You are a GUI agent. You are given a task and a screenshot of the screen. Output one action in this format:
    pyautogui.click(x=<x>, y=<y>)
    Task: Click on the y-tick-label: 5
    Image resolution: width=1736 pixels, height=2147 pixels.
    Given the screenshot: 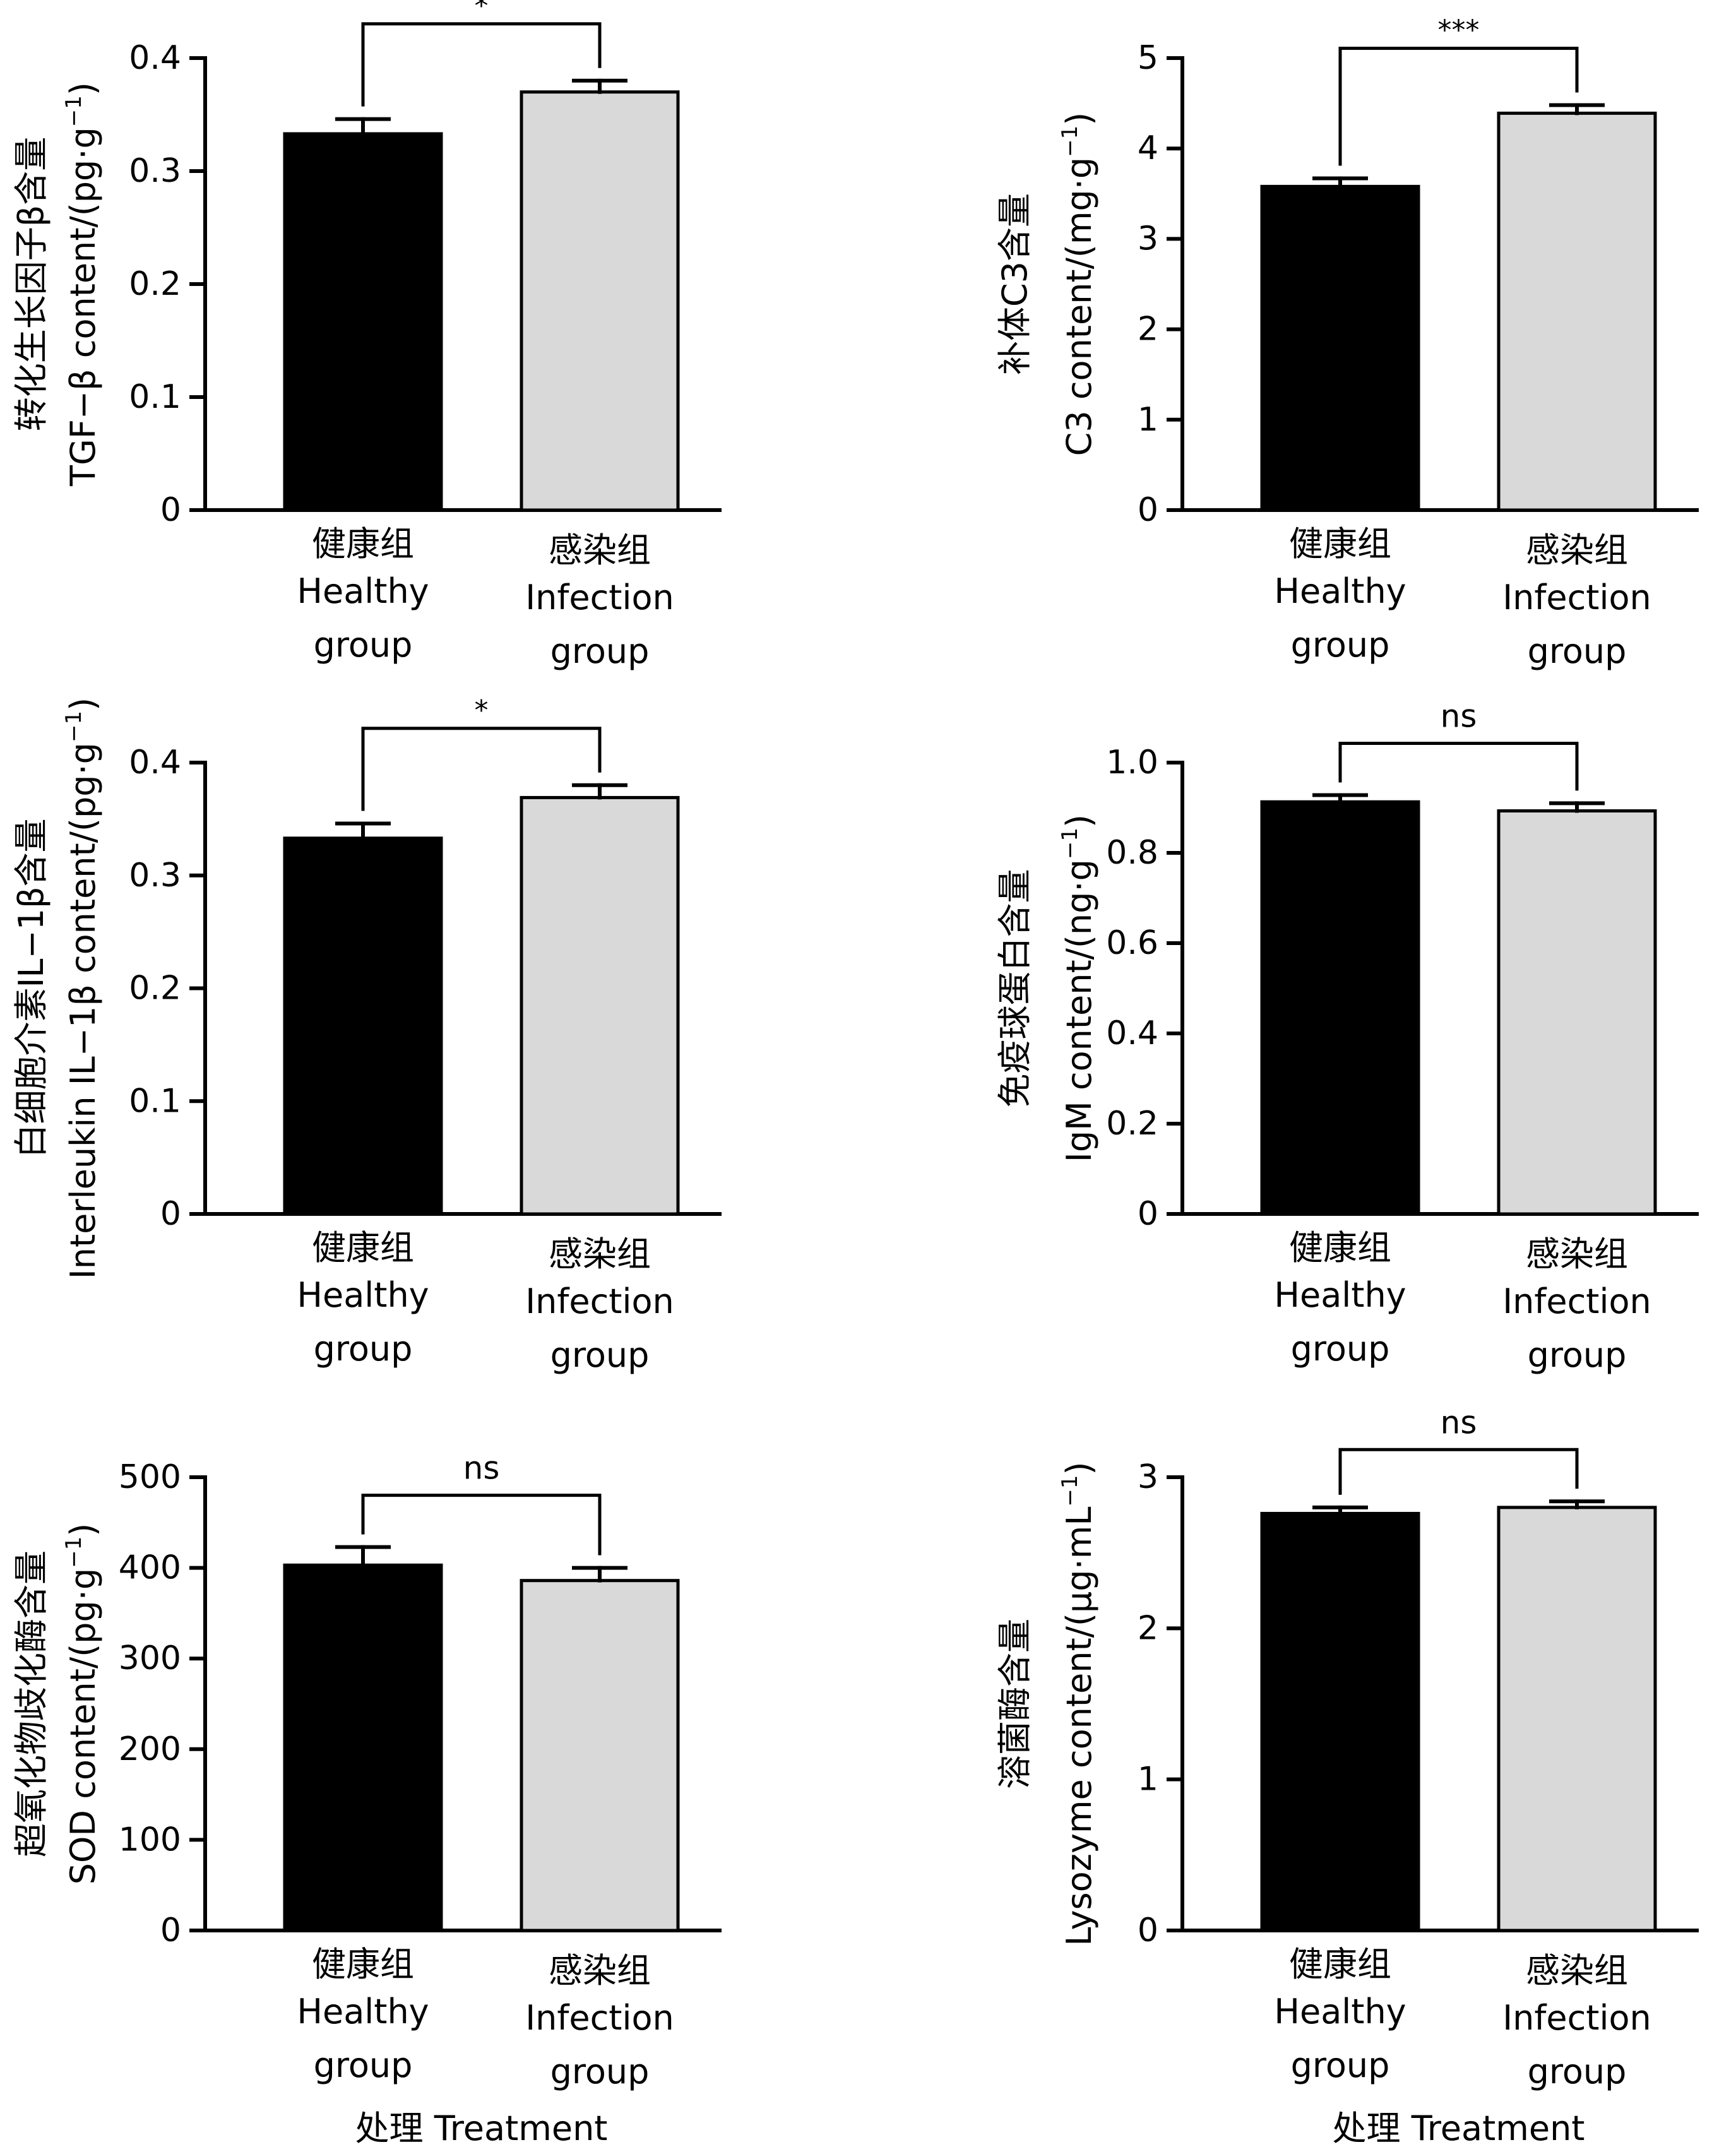 What is the action you would take?
    pyautogui.click(x=1148, y=58)
    